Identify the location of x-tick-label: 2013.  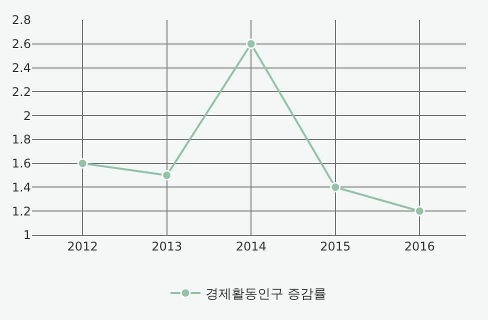
(167, 246).